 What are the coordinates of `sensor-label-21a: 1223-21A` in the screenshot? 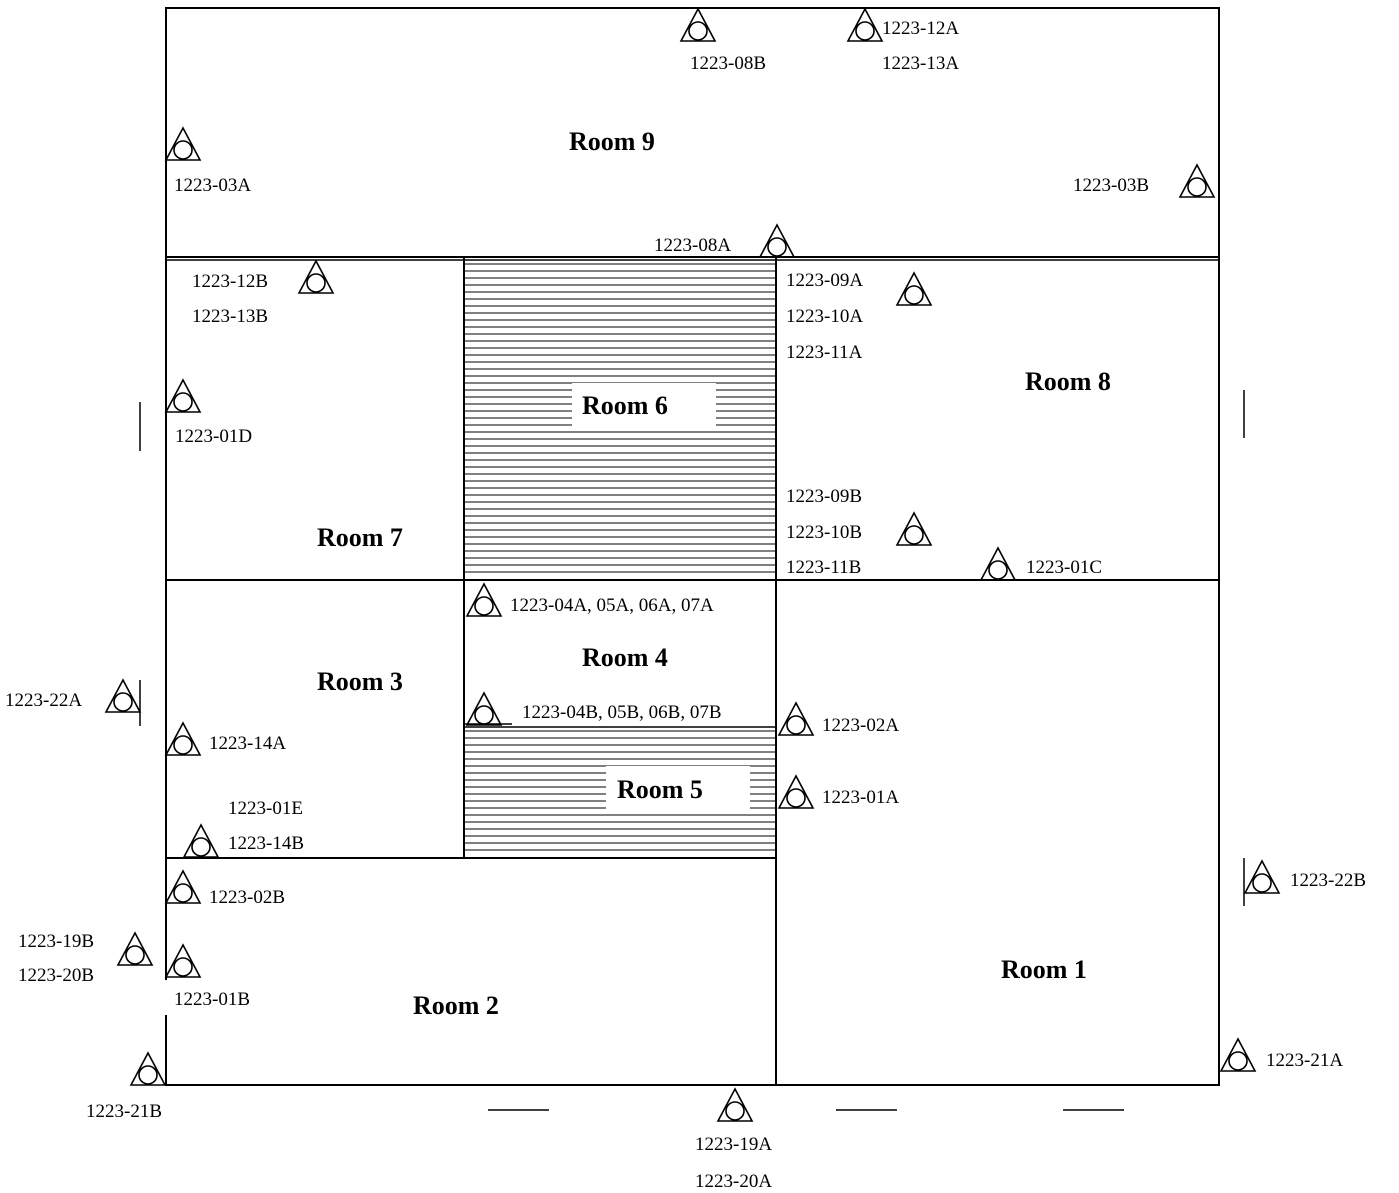 It's located at (1304, 1060).